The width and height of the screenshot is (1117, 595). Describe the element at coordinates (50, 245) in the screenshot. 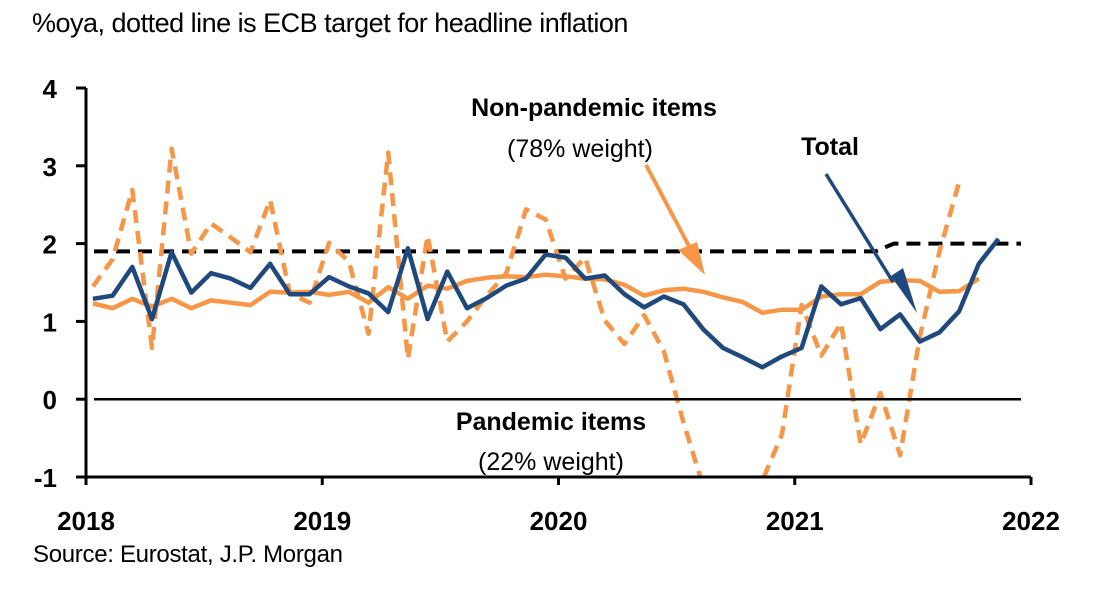

I see `y-tick-label: 2` at that location.